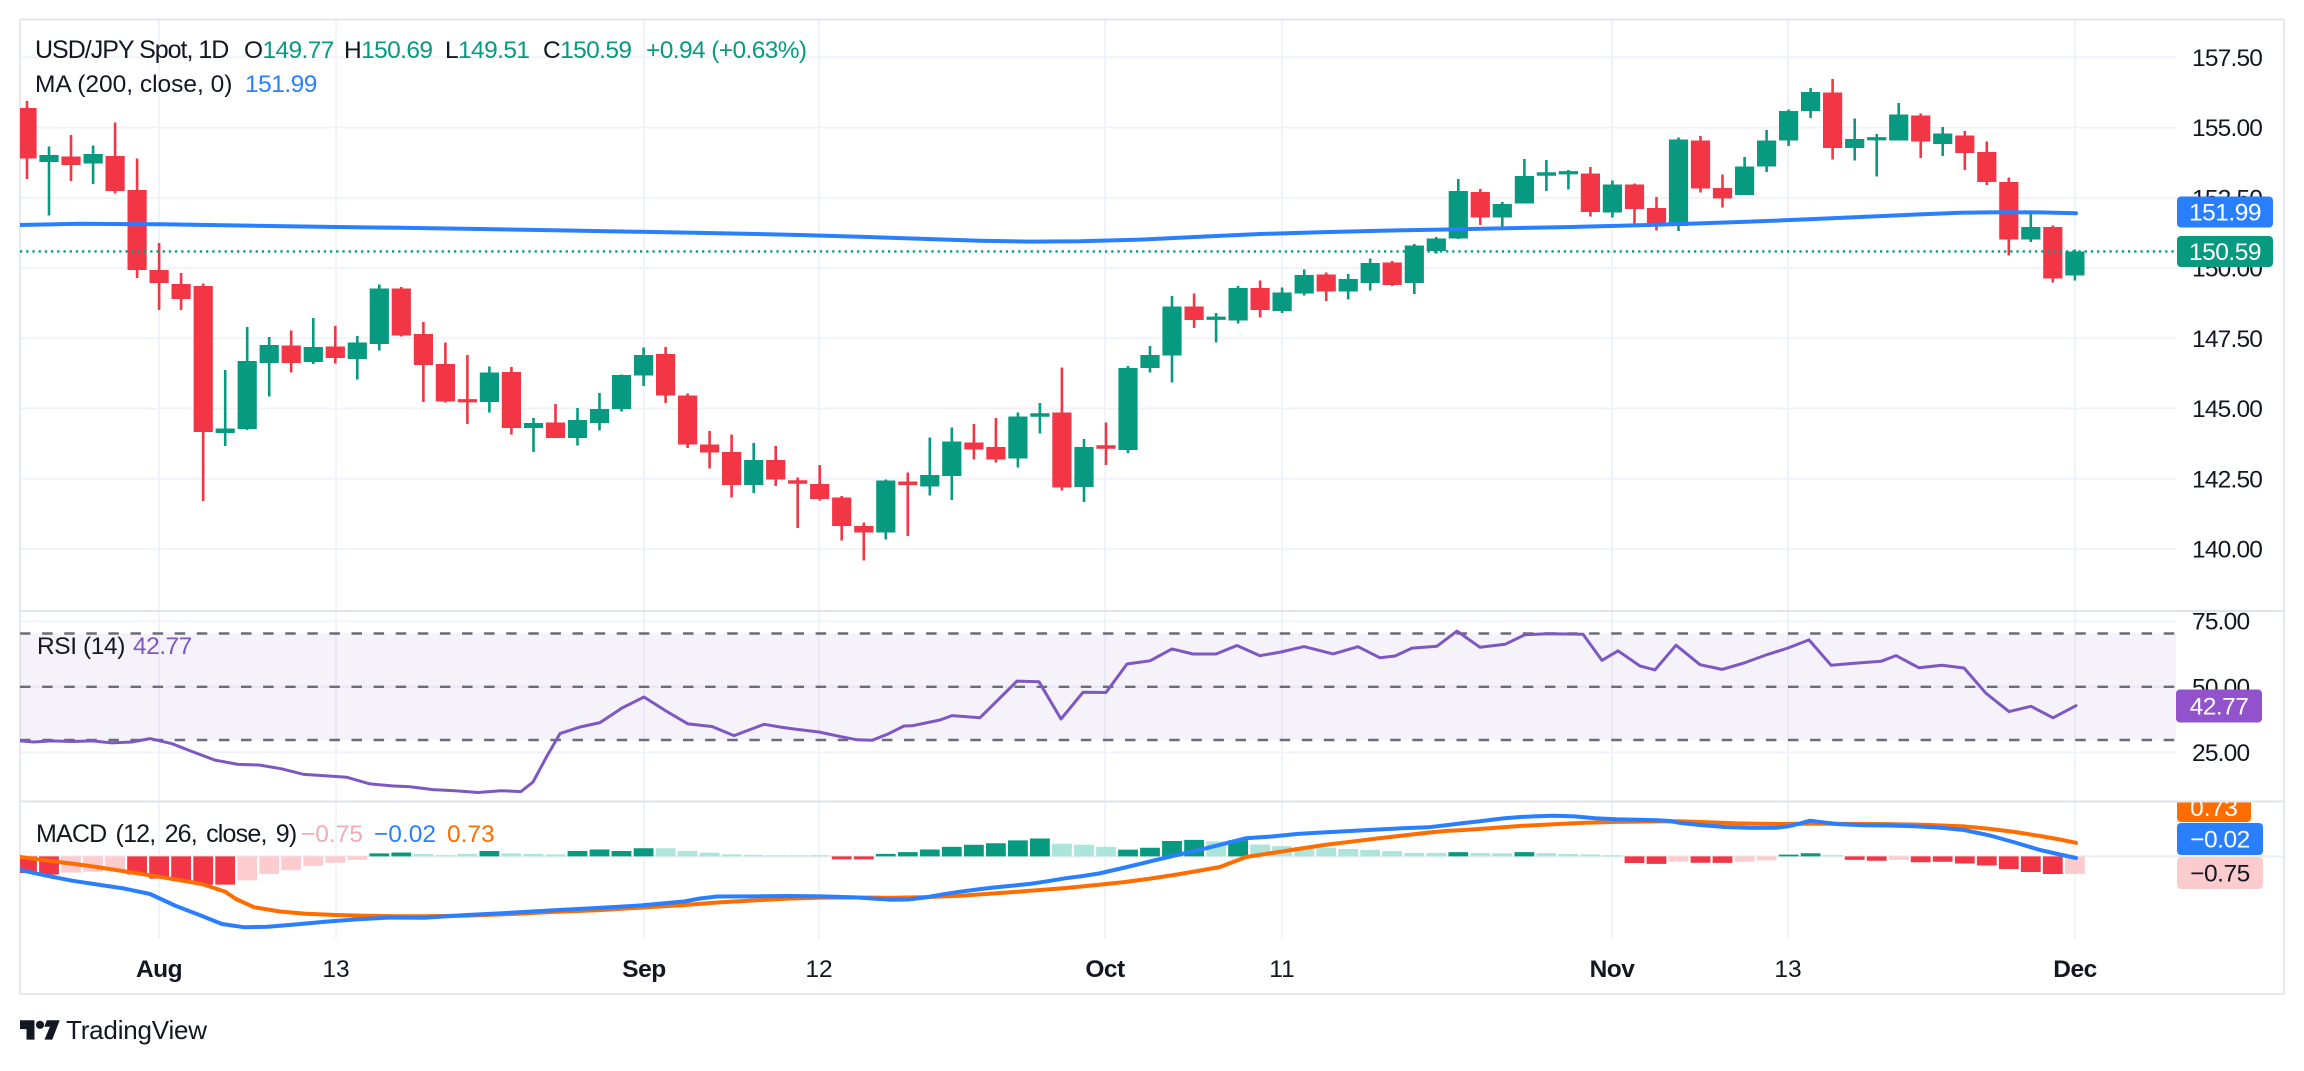 This screenshot has height=1071, width=2304. I want to click on svg-text: 142.50, so click(2227, 479).